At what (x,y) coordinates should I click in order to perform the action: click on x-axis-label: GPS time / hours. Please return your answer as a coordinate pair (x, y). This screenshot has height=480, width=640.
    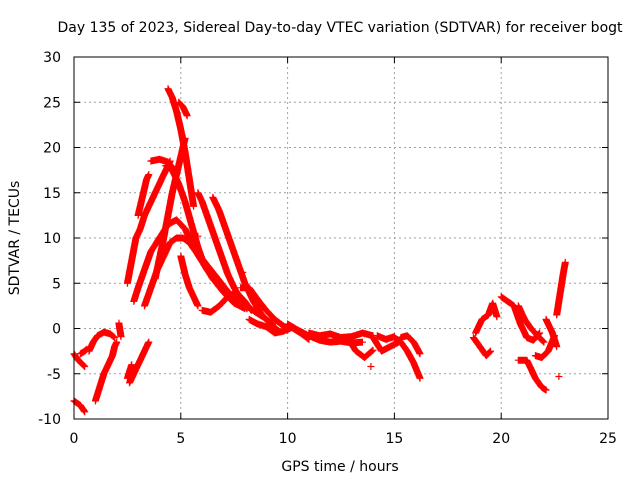
    Looking at the image, I should click on (339, 467).